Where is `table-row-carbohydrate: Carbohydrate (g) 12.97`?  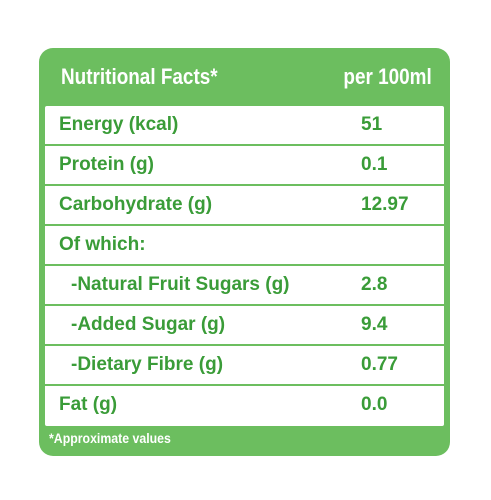 table-row-carbohydrate: Carbohydrate (g) 12.97 is located at coordinates (244, 206).